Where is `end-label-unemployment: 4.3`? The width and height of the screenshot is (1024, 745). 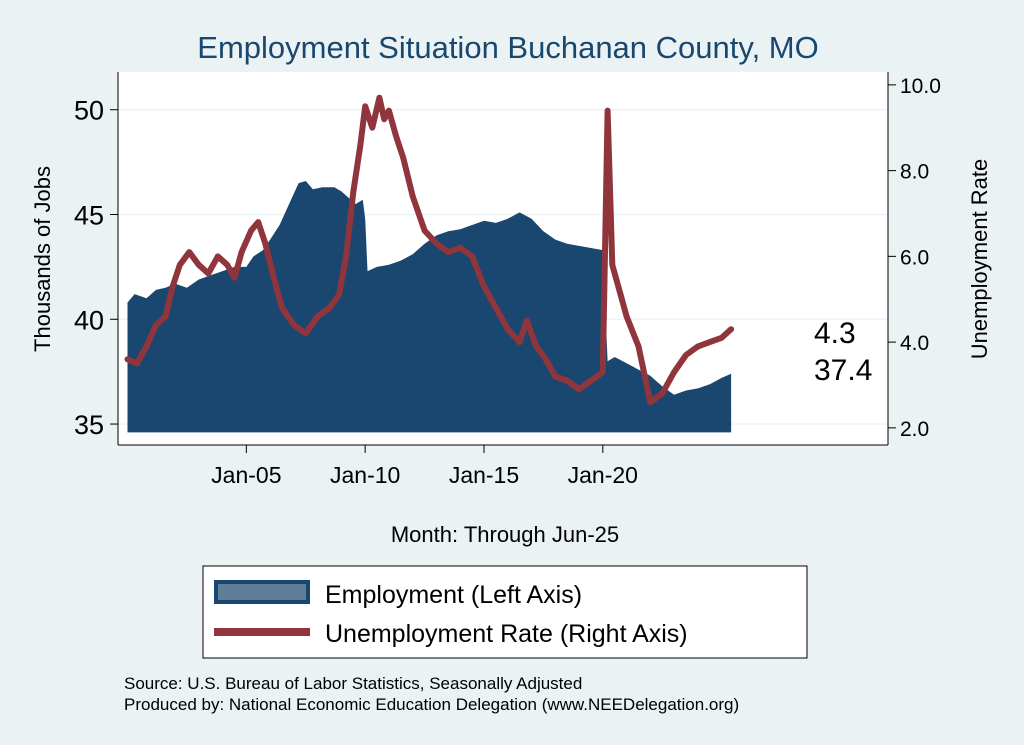
end-label-unemployment: 4.3 is located at coordinates (835, 333).